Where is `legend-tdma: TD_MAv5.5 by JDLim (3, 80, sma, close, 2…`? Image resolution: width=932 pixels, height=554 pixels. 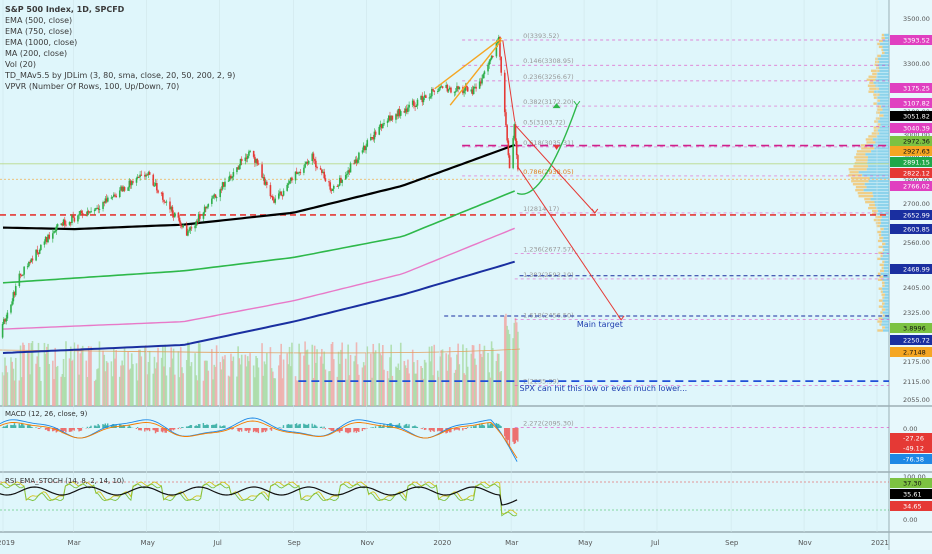
legend-tdma: TD_MAv5.5 by JDLim (3, 80, sma, close, 2… is located at coordinates (120, 75).